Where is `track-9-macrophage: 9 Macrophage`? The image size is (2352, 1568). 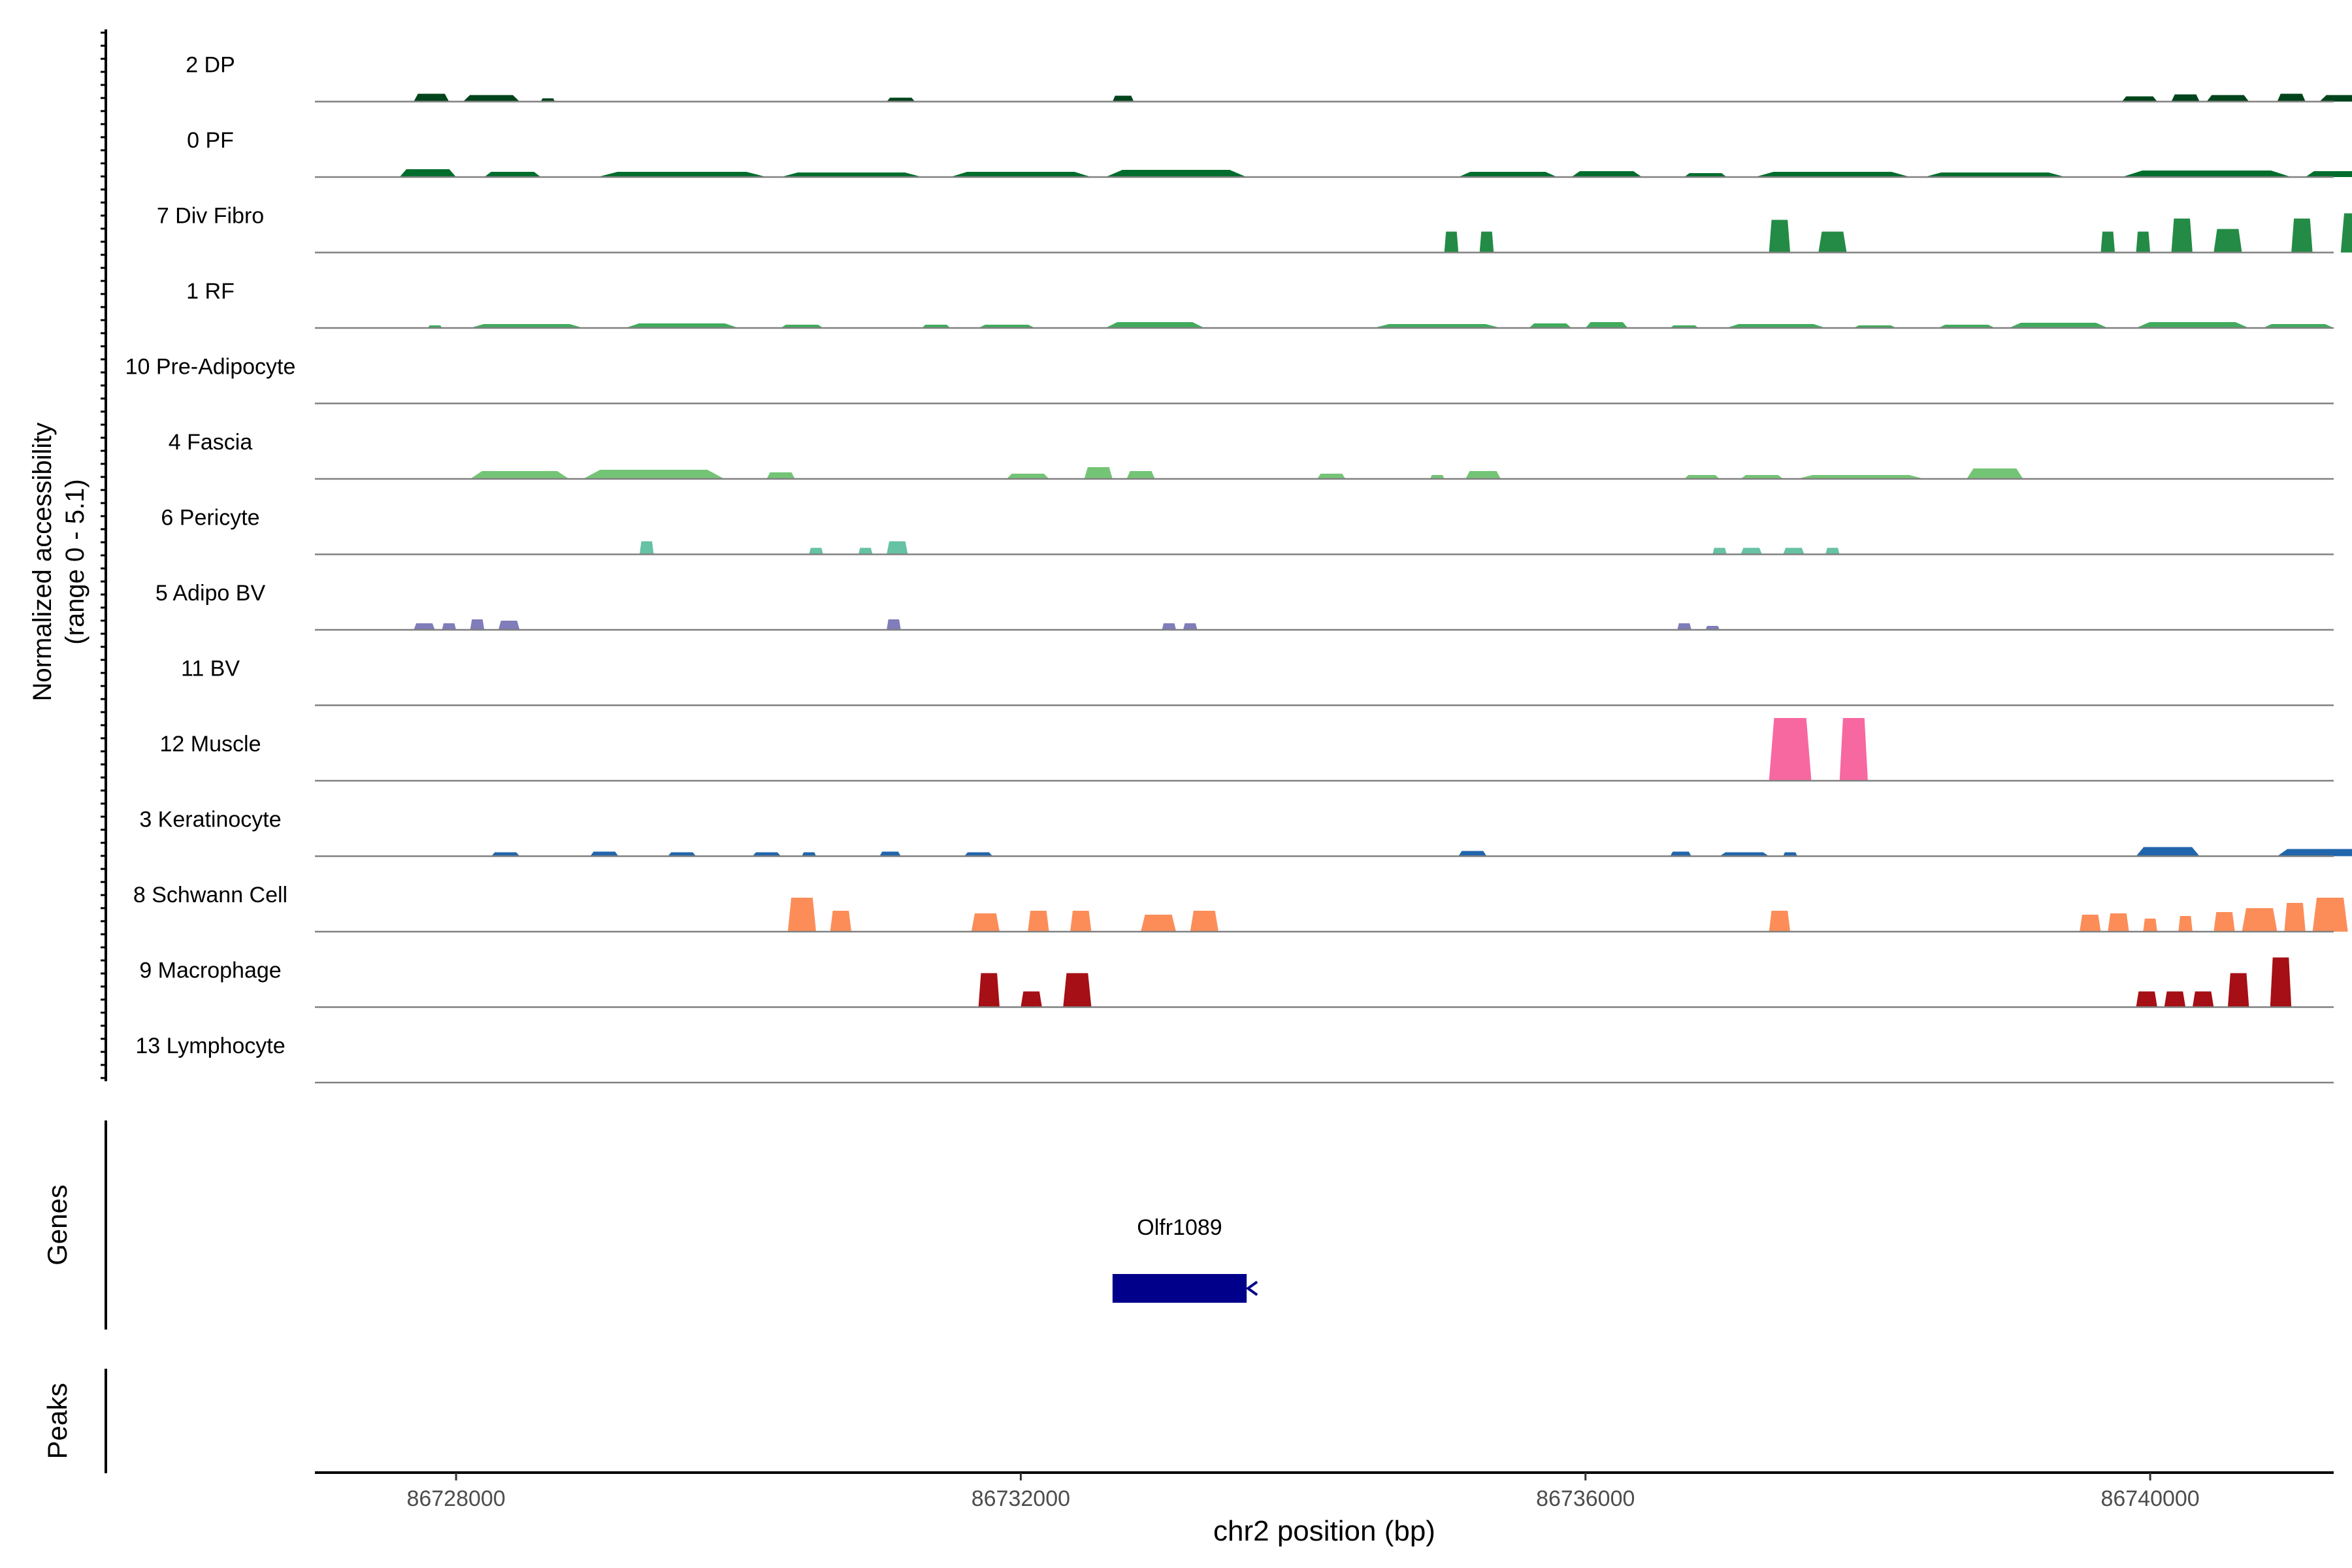 track-9-macrophage: 9 Macrophage is located at coordinates (1236, 982).